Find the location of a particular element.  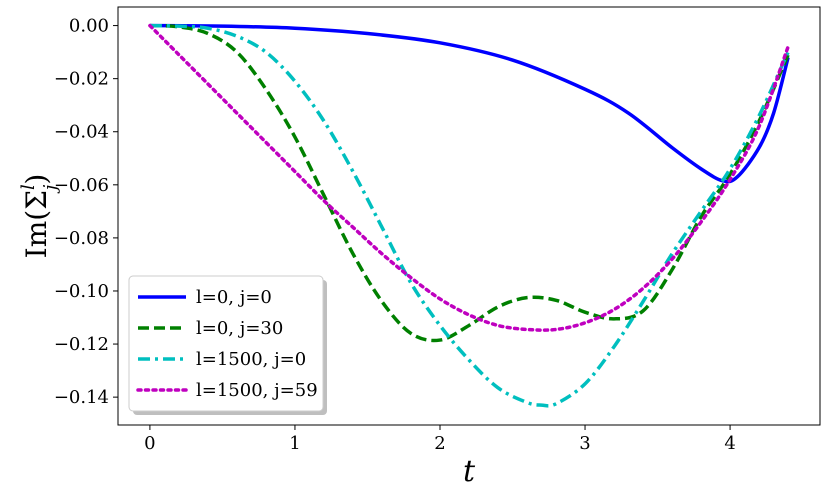

y-tick-label: −0.02 is located at coordinates (81, 79).